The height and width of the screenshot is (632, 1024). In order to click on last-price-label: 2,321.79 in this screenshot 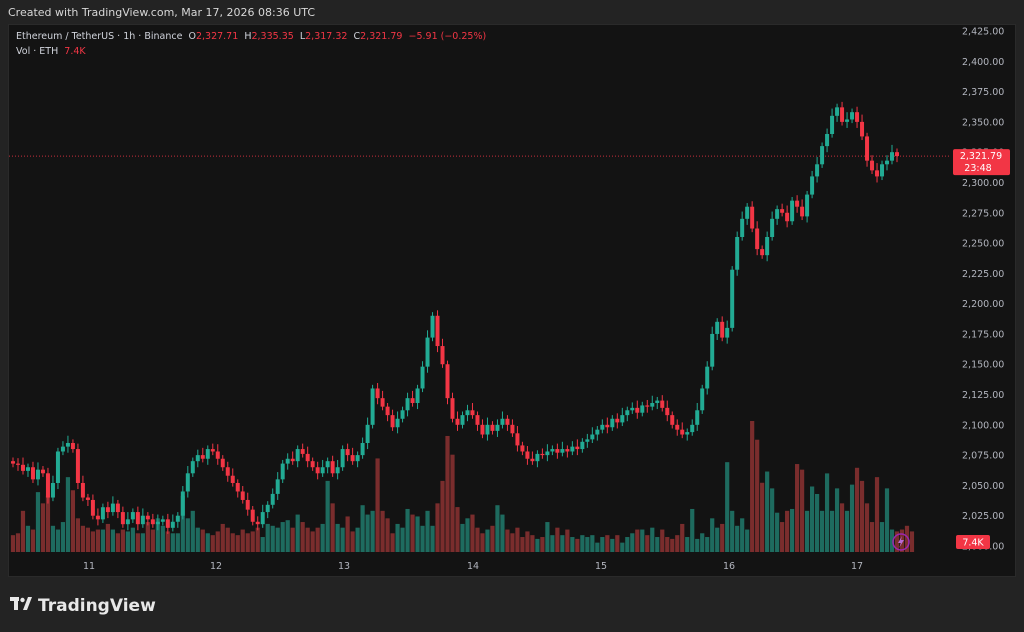, I will do `click(981, 156)`.